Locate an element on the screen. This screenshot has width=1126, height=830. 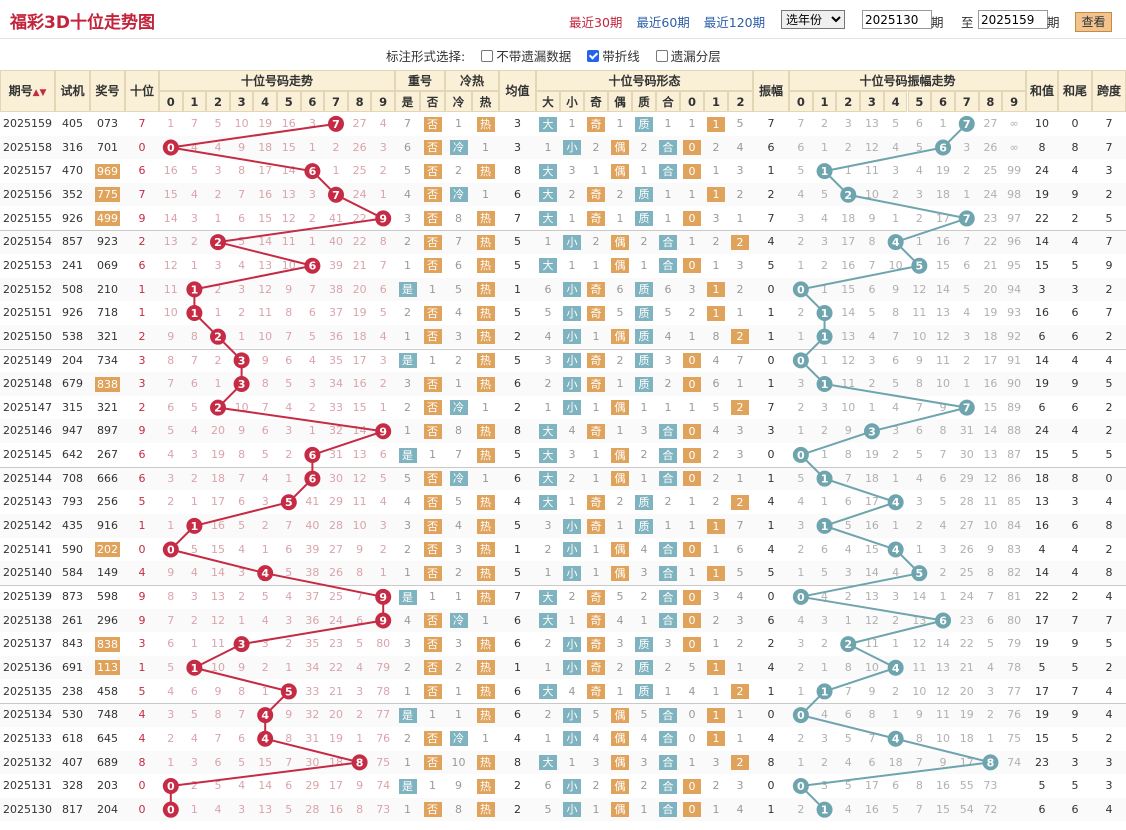
trend-ball-label: 6 is located at coordinates (313, 266).